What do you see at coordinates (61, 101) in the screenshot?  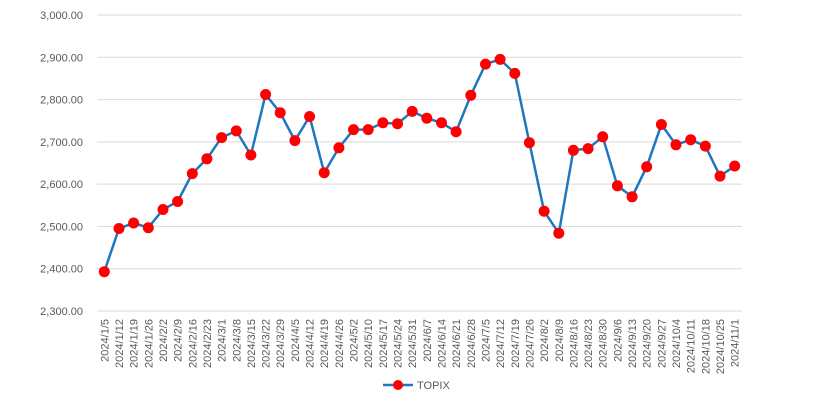 I see `y-tick-label: 2,800.00` at bounding box center [61, 101].